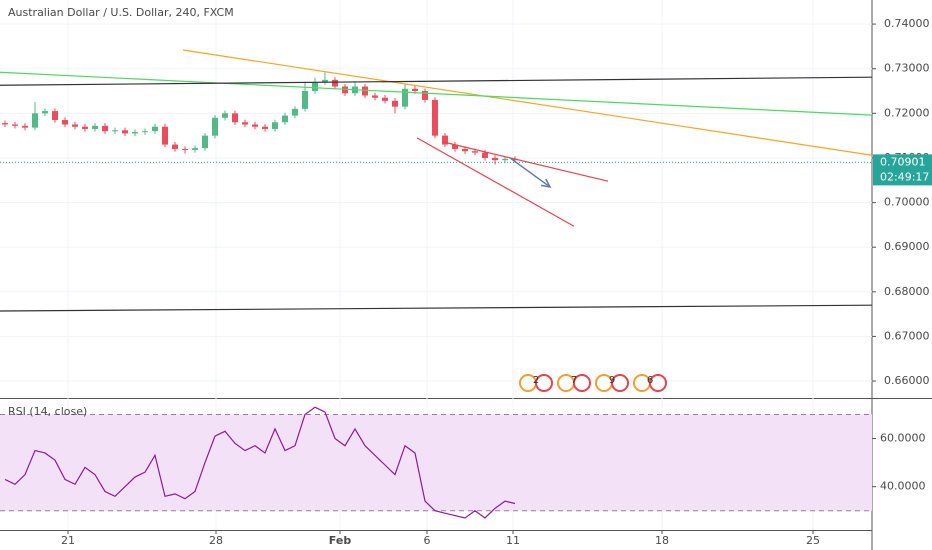 Image resolution: width=932 pixels, height=550 pixels. Describe the element at coordinates (68, 540) in the screenshot. I see `x-tick-label: 21` at that location.